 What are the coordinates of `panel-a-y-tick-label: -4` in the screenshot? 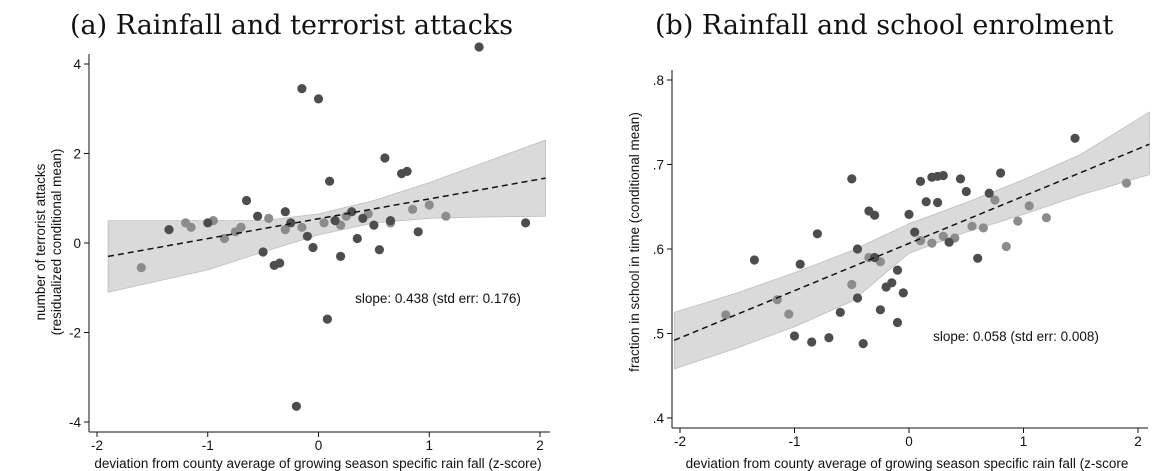 It's located at (75, 422).